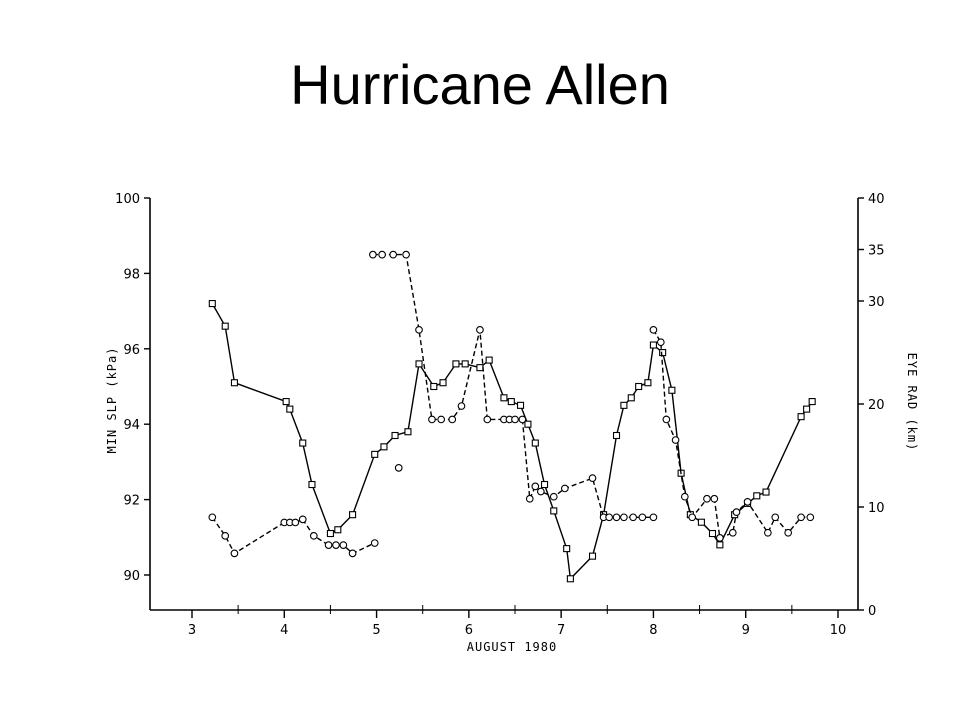 This screenshot has height=720, width=960. I want to click on y-right-tick-label: 0, so click(872, 611).